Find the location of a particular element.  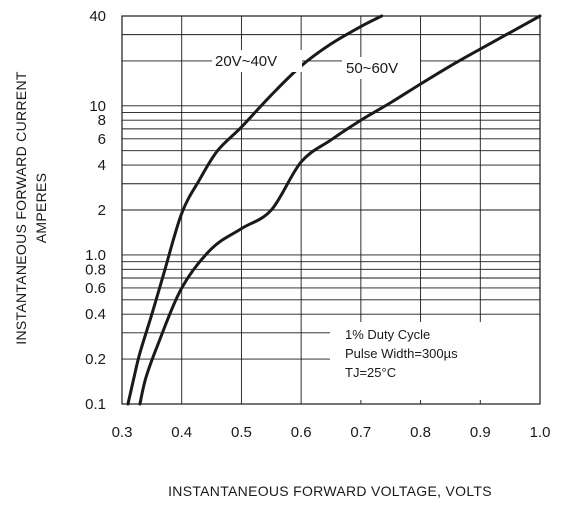

x-tick-label: 0.5 is located at coordinates (241, 432).